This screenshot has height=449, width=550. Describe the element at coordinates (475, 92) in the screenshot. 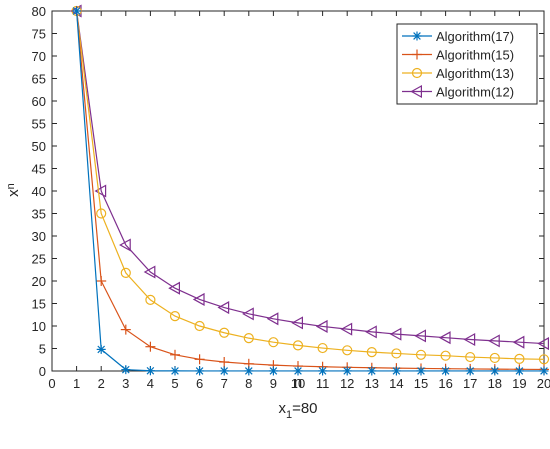

I see `legend-label: Algorithm(12)` at that location.